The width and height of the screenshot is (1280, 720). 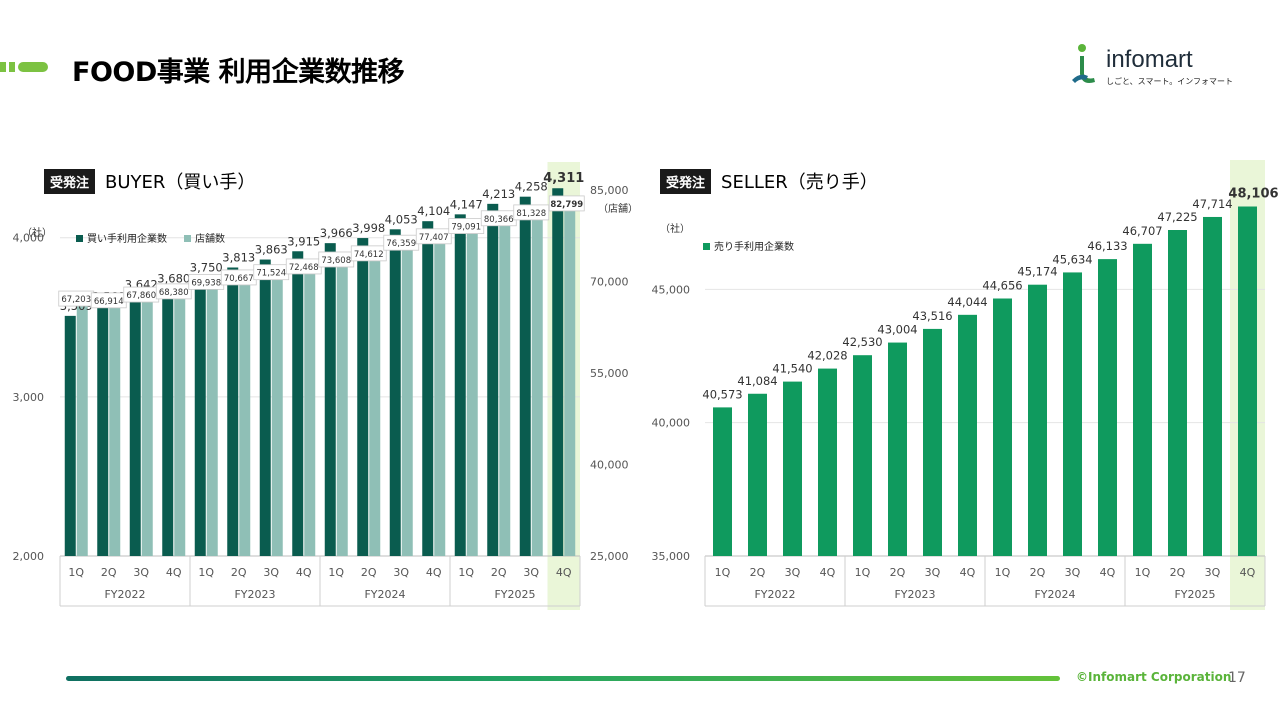 What do you see at coordinates (609, 556) in the screenshot?
I see `y2-tick-label: 25,000` at bounding box center [609, 556].